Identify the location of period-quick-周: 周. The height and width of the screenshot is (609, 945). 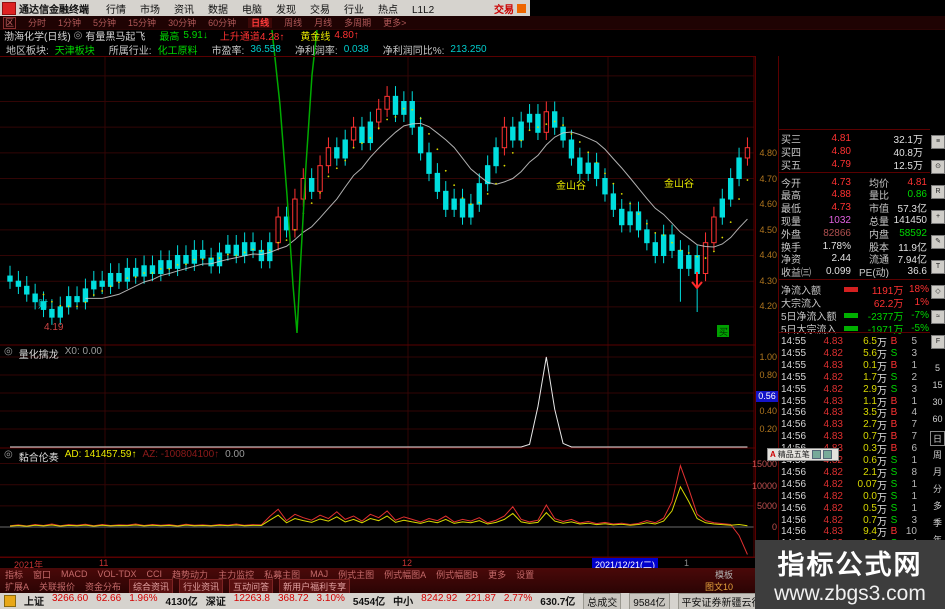
(937, 455).